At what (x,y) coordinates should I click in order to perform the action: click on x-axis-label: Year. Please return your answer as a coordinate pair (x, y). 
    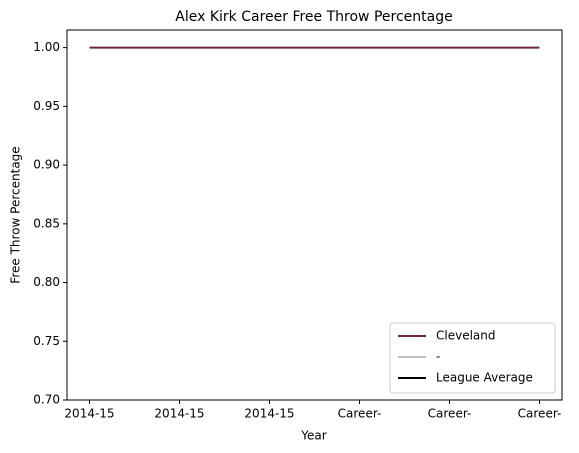
    Looking at the image, I should click on (313, 436).